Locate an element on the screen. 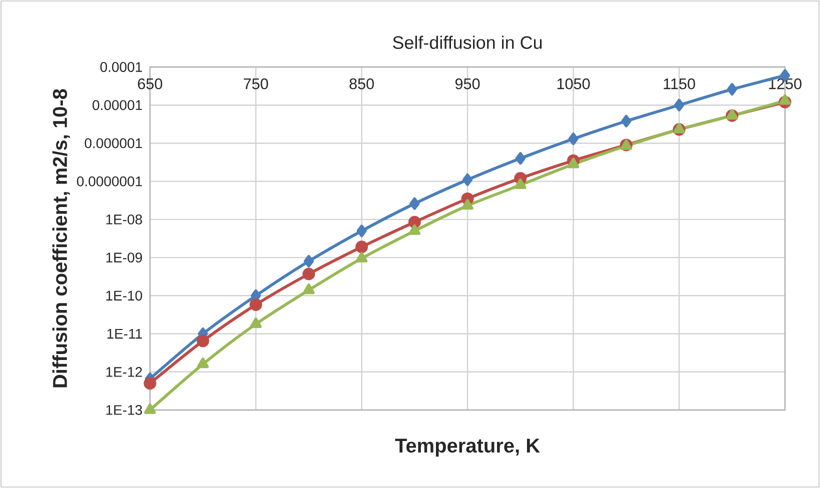 This screenshot has height=488, width=820. y-tick-label: 0.0001 is located at coordinates (121, 67).